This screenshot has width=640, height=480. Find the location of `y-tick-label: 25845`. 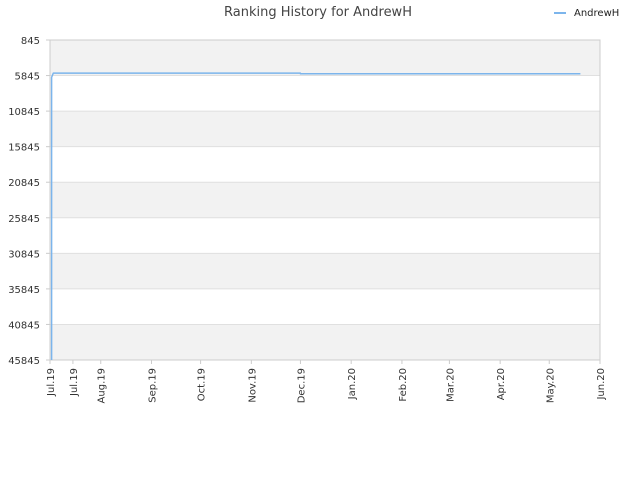

y-tick-label: 25845 is located at coordinates (24, 219).